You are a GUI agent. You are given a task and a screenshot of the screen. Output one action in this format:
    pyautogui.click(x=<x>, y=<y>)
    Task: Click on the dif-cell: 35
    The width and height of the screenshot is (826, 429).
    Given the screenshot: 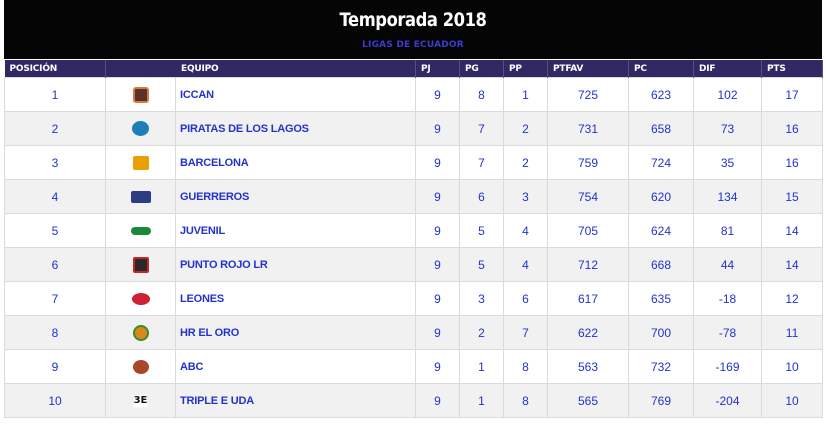 What is the action you would take?
    pyautogui.click(x=728, y=162)
    